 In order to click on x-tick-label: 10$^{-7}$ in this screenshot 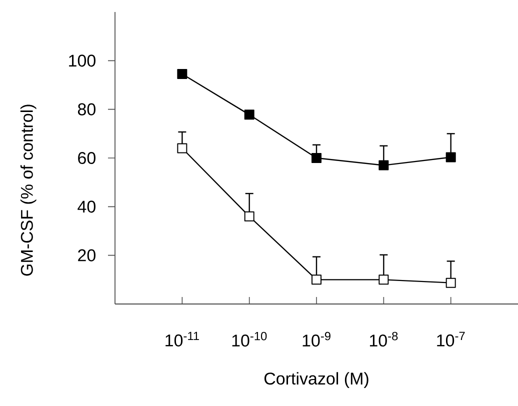, I will do `click(451, 339)`.